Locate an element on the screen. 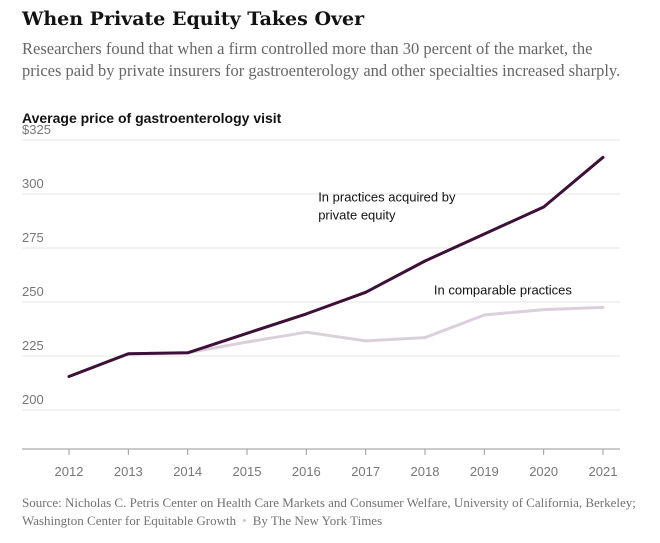  x-tick-label: 2017 is located at coordinates (365, 471).